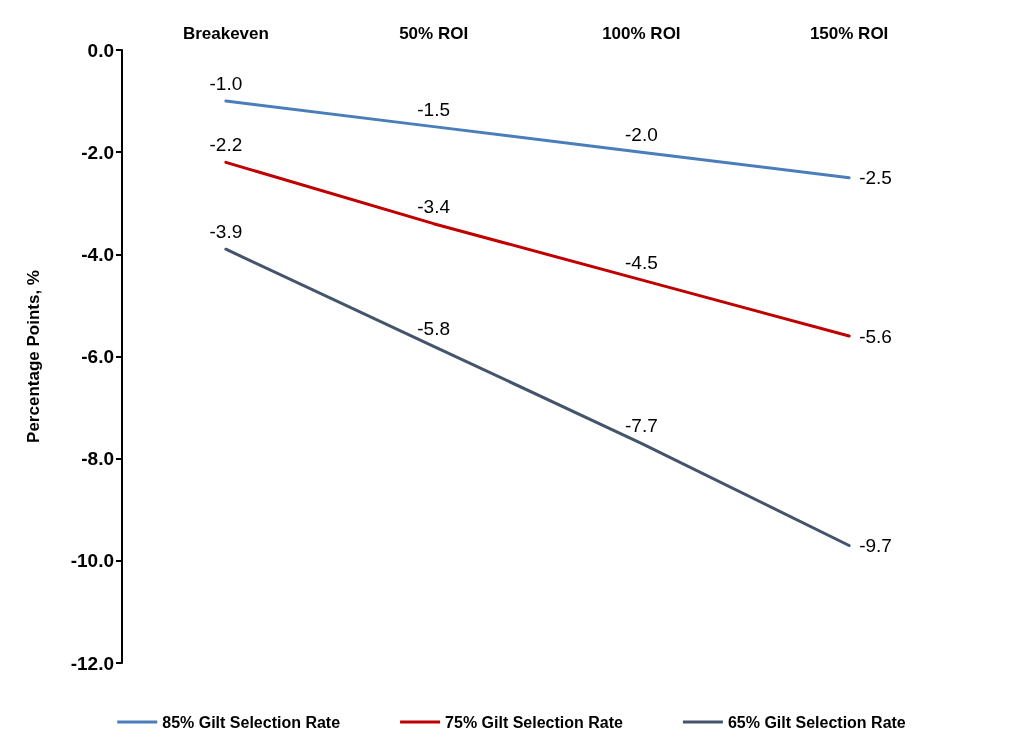 The image size is (1023, 743). I want to click on x-tick-label: 50% ROI, so click(434, 33).